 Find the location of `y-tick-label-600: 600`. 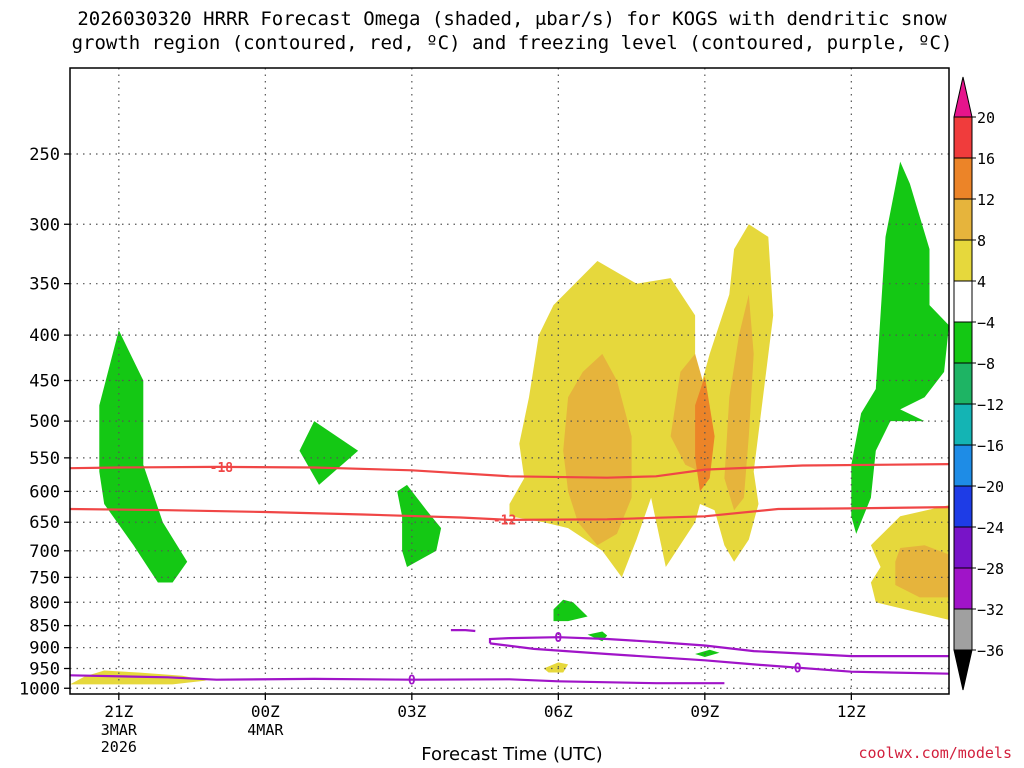

y-tick-label-600: 600 is located at coordinates (44, 492).